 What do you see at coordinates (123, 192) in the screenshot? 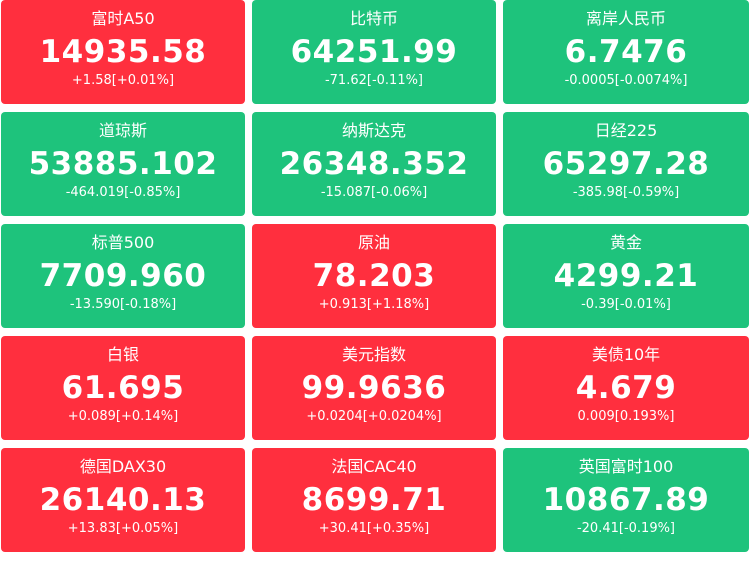
I see `quote-change: -464.019[-0.85%]` at bounding box center [123, 192].